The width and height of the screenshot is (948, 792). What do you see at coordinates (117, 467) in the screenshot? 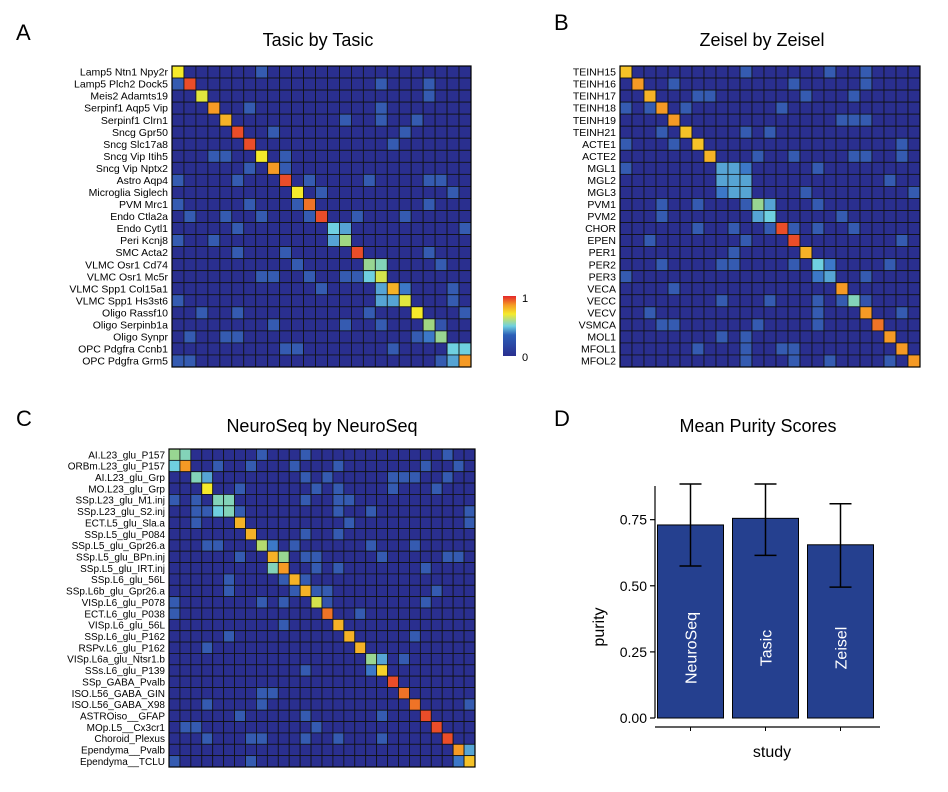
I see `neuroseq-heatmap-row-label: ORBm.L23_glu_P157` at bounding box center [117, 467].